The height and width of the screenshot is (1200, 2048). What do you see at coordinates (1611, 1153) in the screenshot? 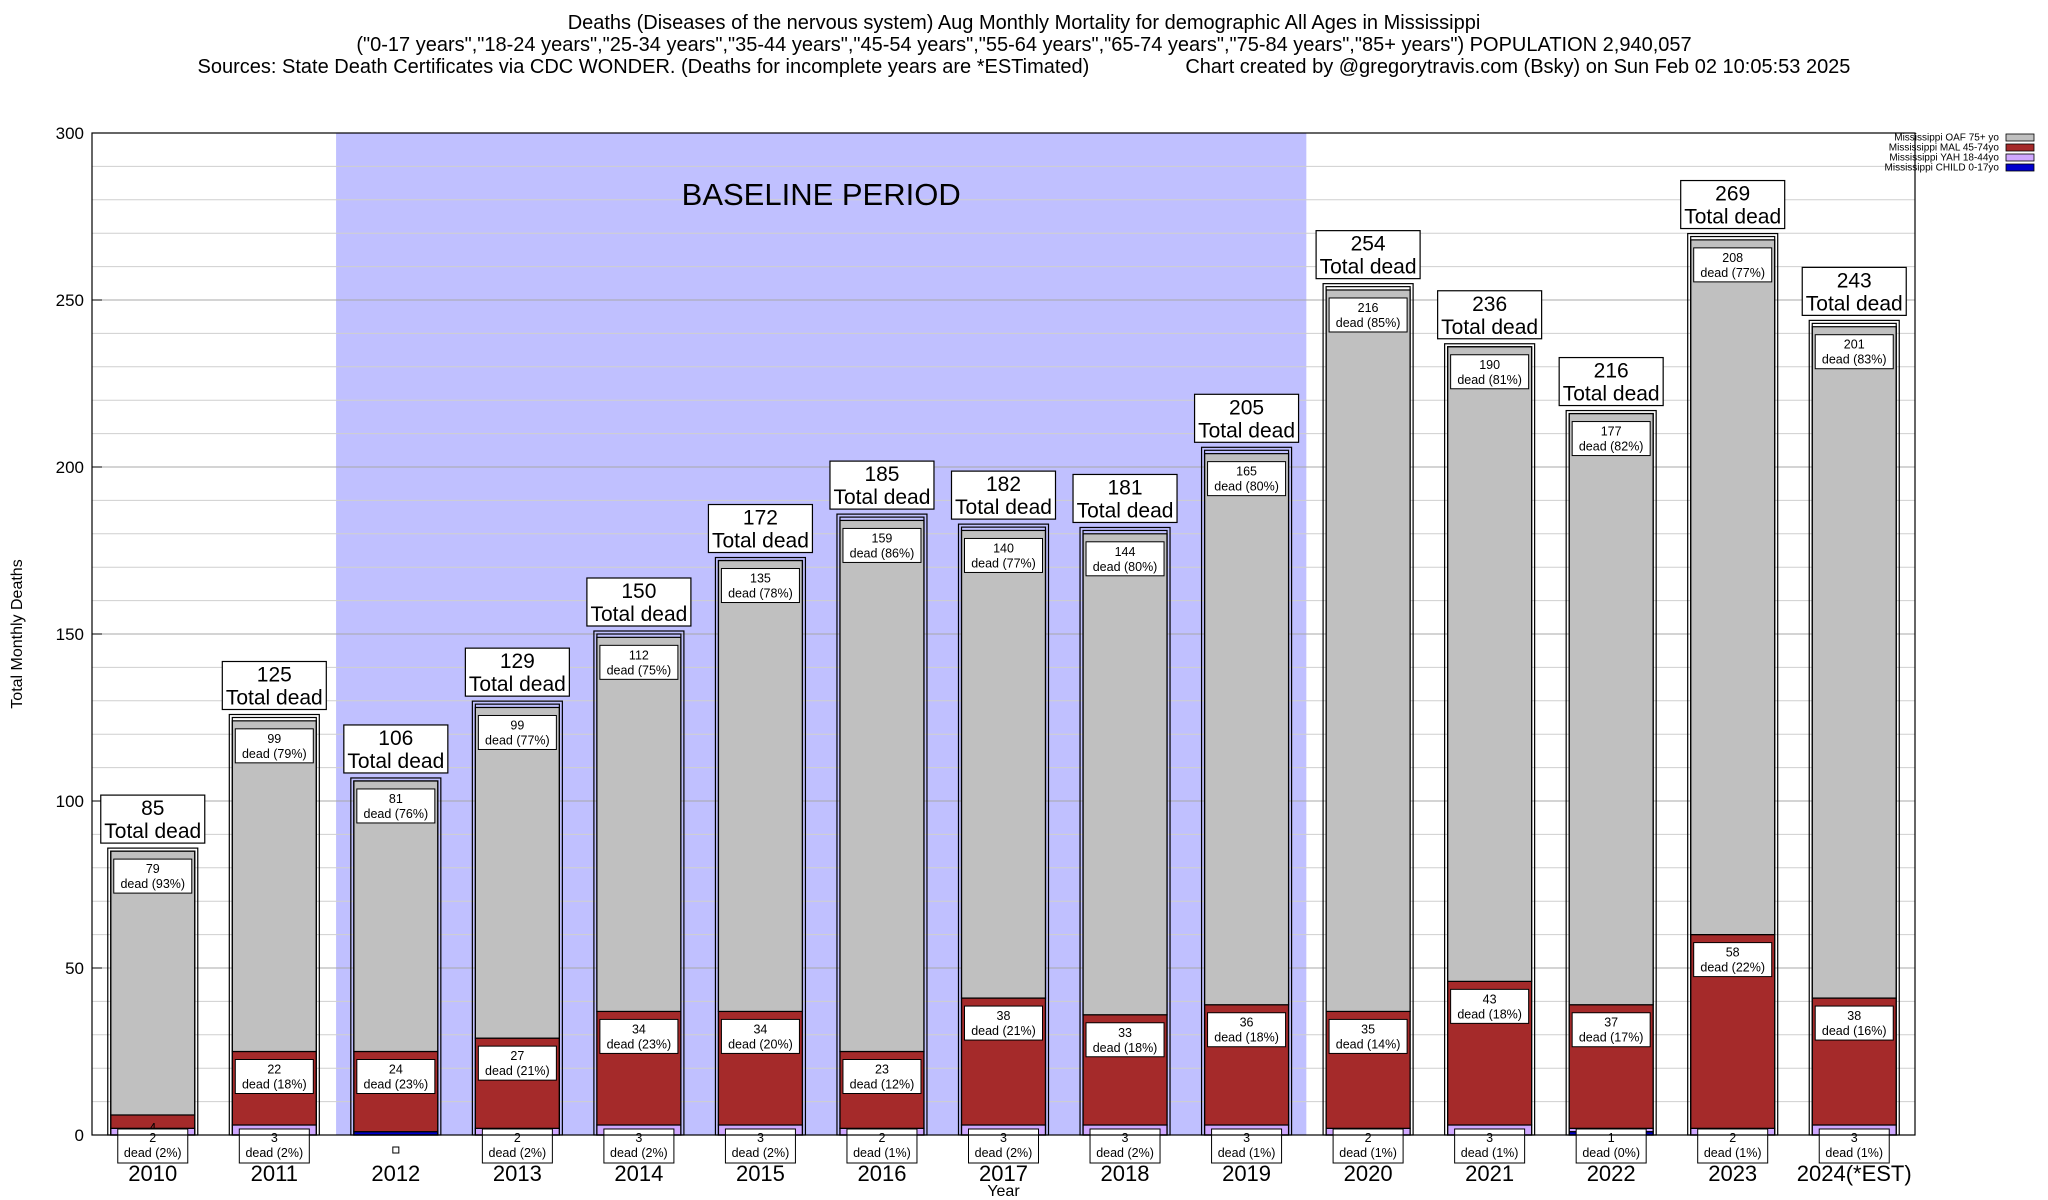
I see `segment-percent-label: dead (0%)` at bounding box center [1611, 1153].